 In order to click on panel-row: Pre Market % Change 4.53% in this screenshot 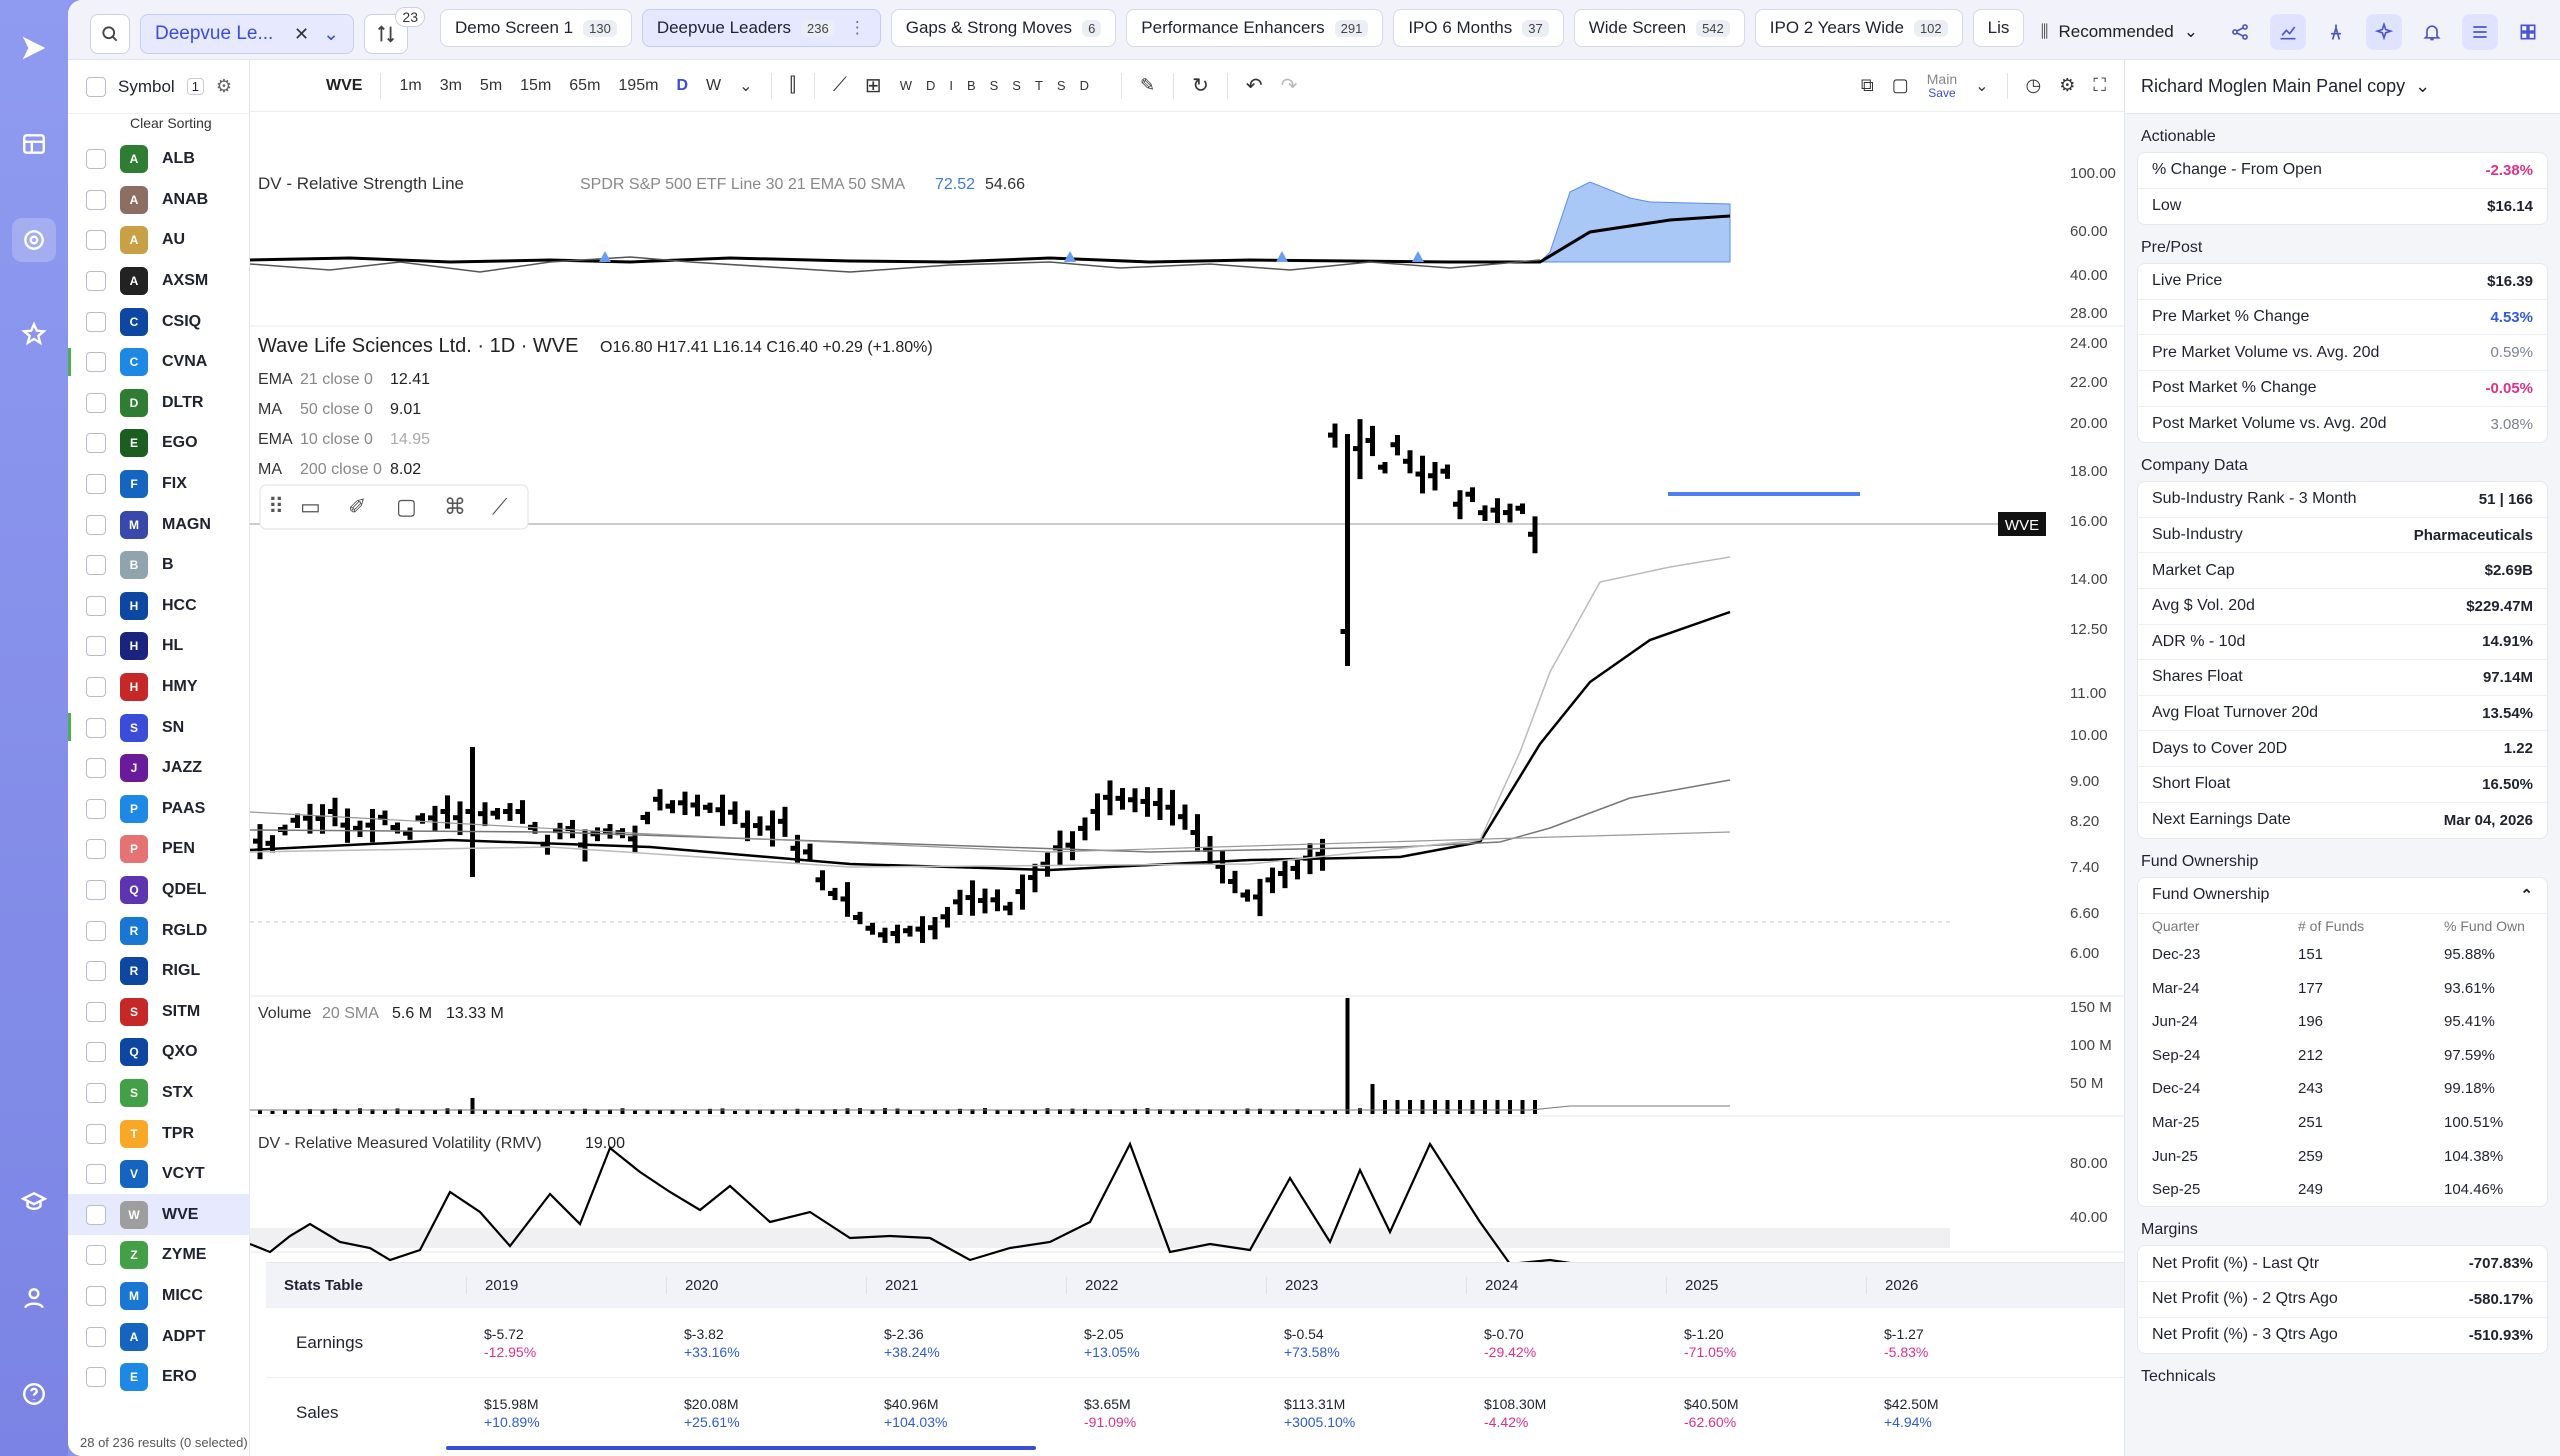, I will do `click(2342, 318)`.